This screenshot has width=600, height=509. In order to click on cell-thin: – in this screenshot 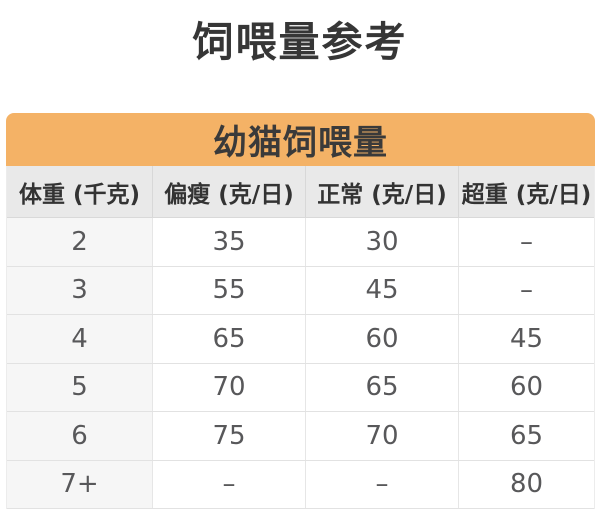, I will do `click(228, 485)`.